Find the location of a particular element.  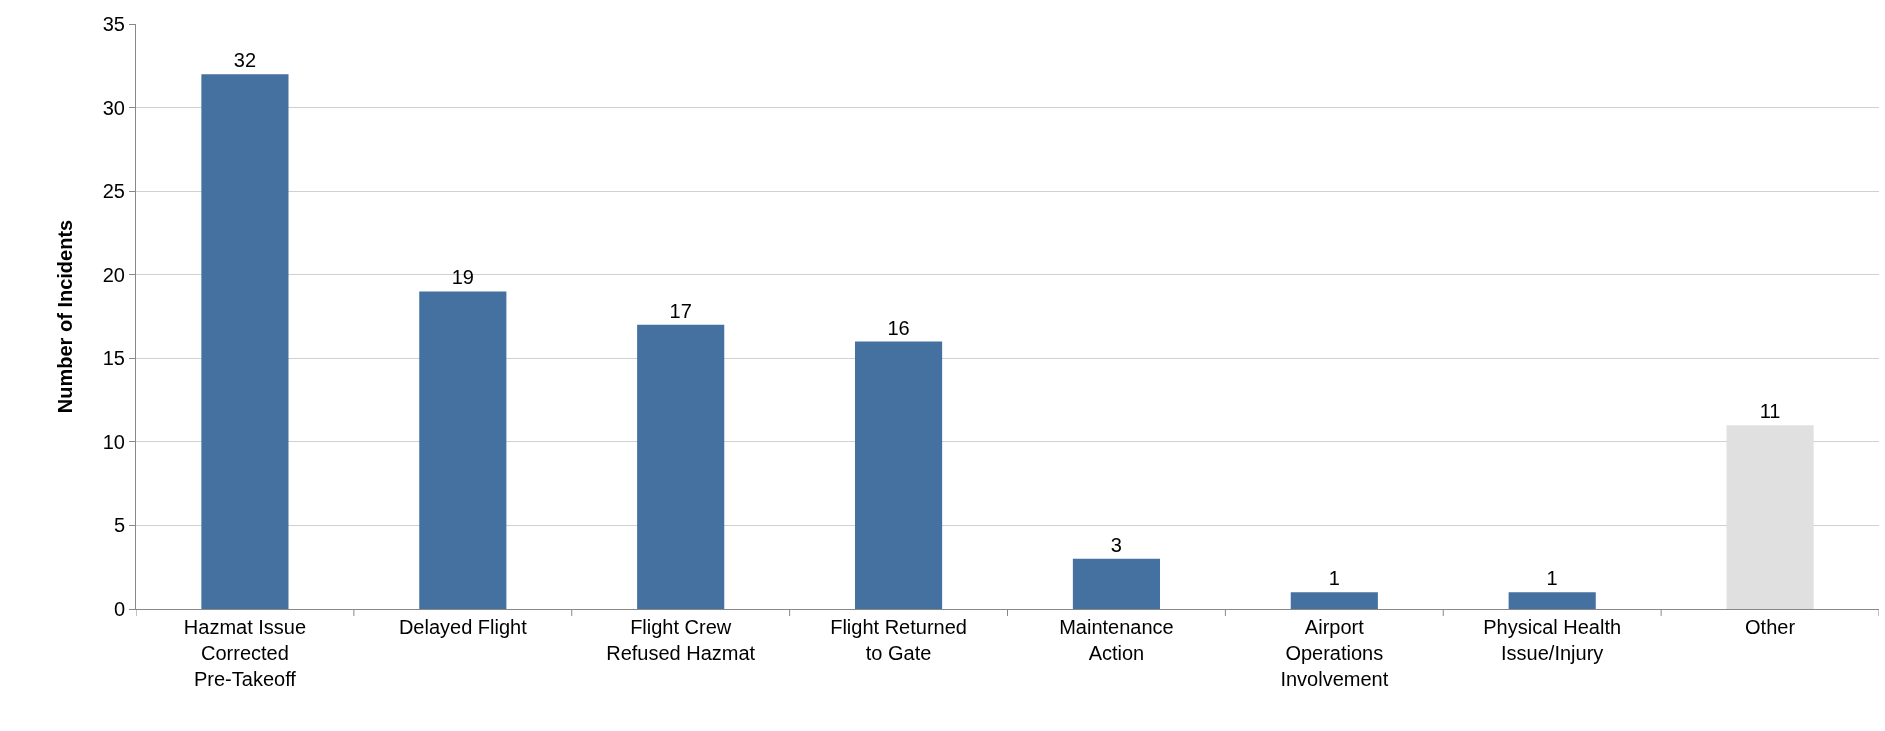

x-tick-label: Flight Returned to Gate is located at coordinates (898, 640).